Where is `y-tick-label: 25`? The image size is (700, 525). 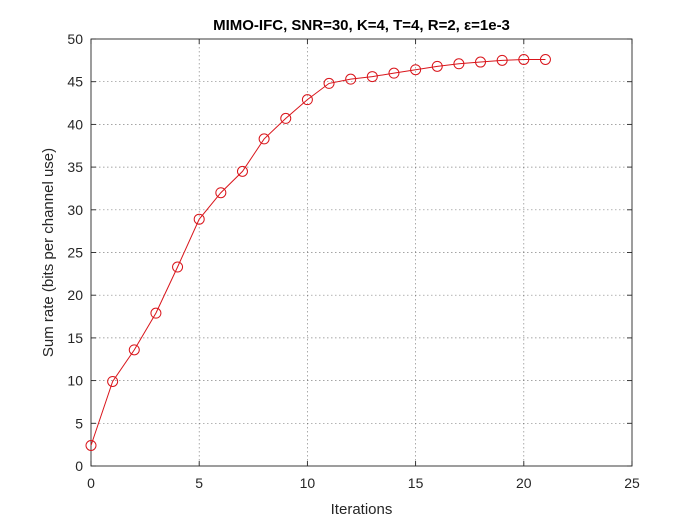
y-tick-label: 25 is located at coordinates (75, 253).